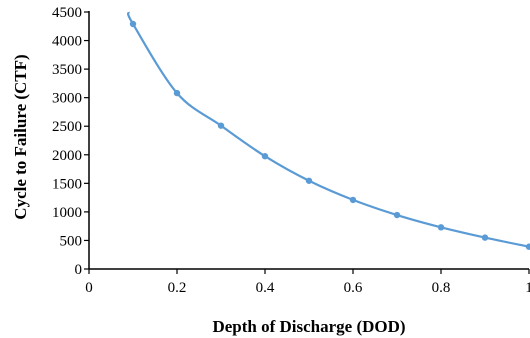  What do you see at coordinates (527, 288) in the screenshot?
I see `x-tick-label: 1` at bounding box center [527, 288].